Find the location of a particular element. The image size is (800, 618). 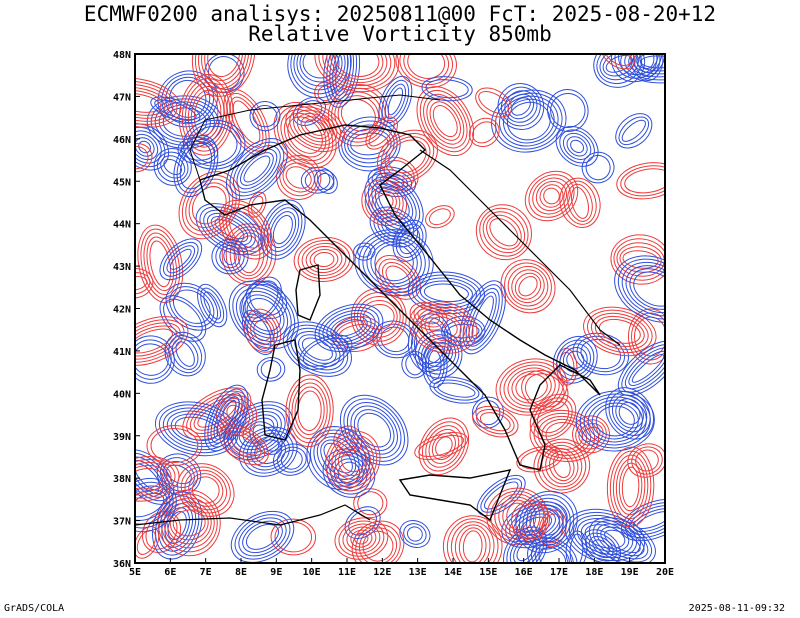

corsica-coastline is located at coordinates (308, 292).